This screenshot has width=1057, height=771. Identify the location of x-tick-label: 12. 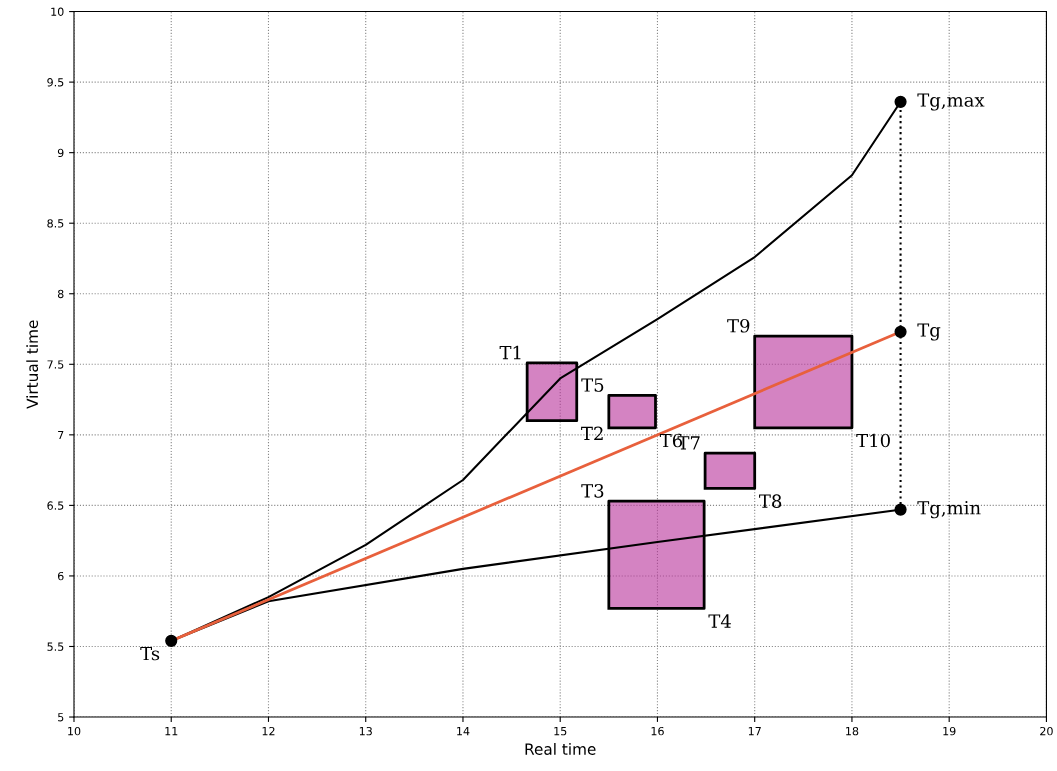
(268, 731).